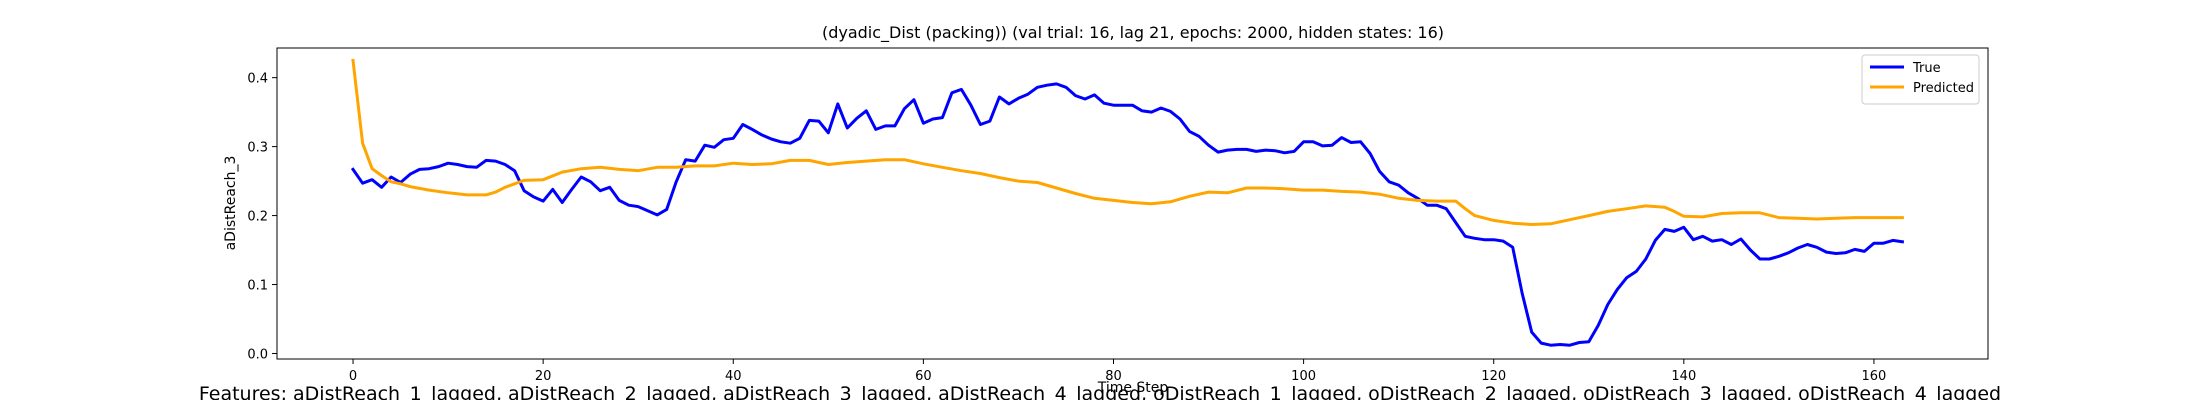 The width and height of the screenshot is (2200, 400). What do you see at coordinates (257, 217) in the screenshot?
I see `y-tick-label: 0.2` at bounding box center [257, 217].